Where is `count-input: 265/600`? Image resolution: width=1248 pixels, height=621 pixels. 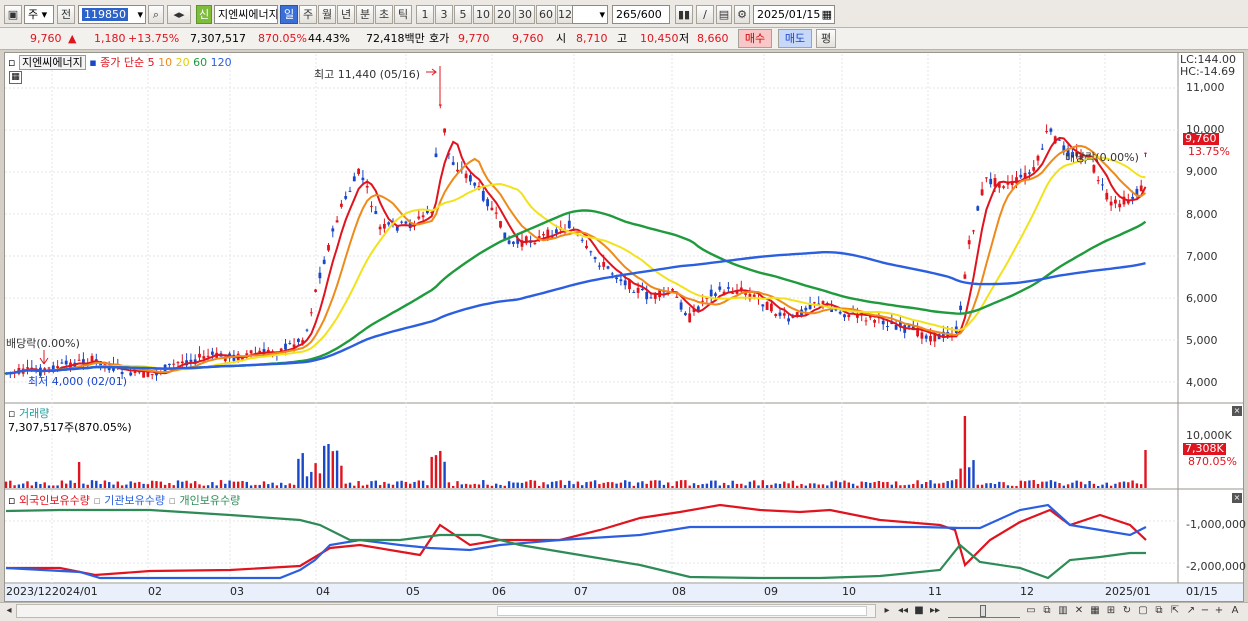 count-input: 265/600 is located at coordinates (641, 14).